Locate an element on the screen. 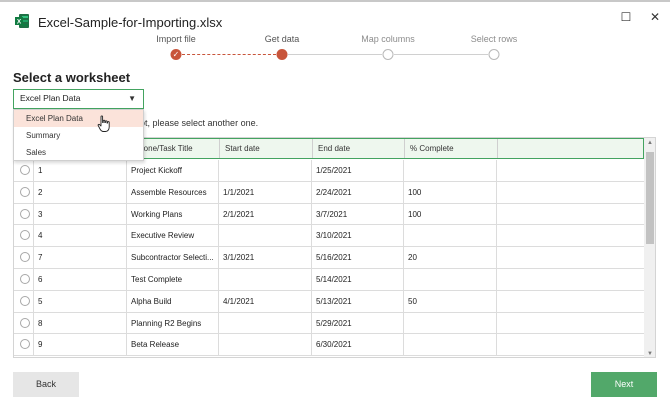 The width and height of the screenshot is (670, 407). chevron-down-icon: ▼ is located at coordinates (132, 98).